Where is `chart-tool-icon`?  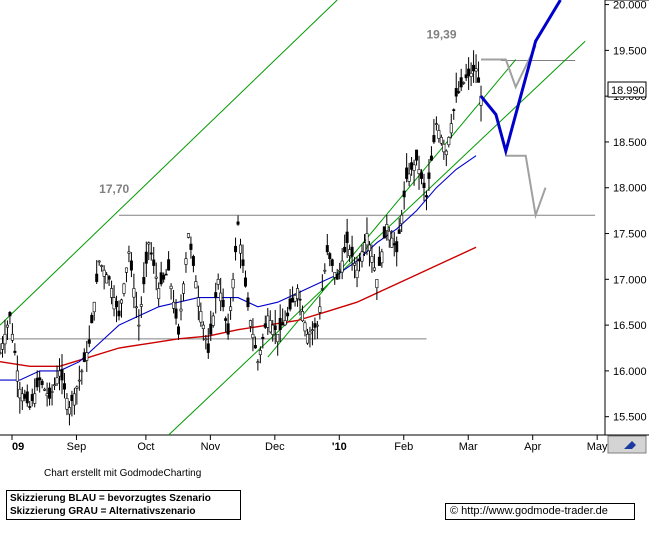
chart-tool-icon is located at coordinates (630, 445).